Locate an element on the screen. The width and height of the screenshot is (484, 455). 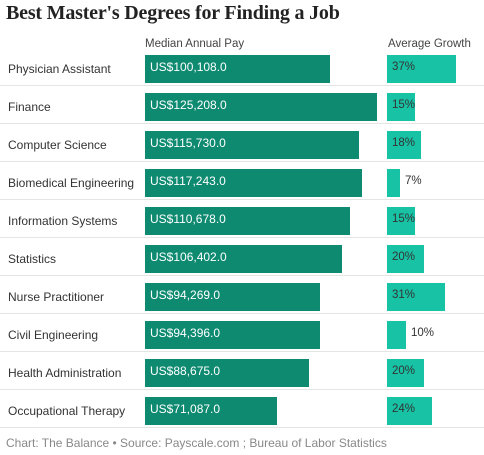
category-label: Computer Science is located at coordinates (57, 145).